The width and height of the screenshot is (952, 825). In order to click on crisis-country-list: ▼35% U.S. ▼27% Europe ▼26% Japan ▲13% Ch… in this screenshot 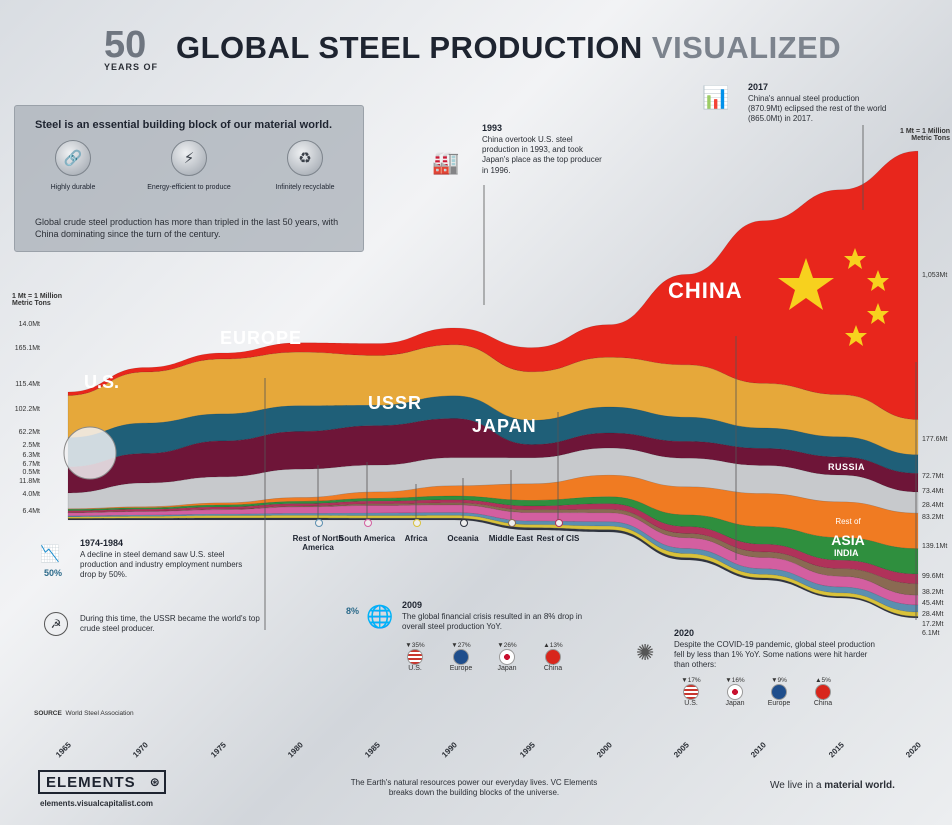, I will do `click(484, 657)`.